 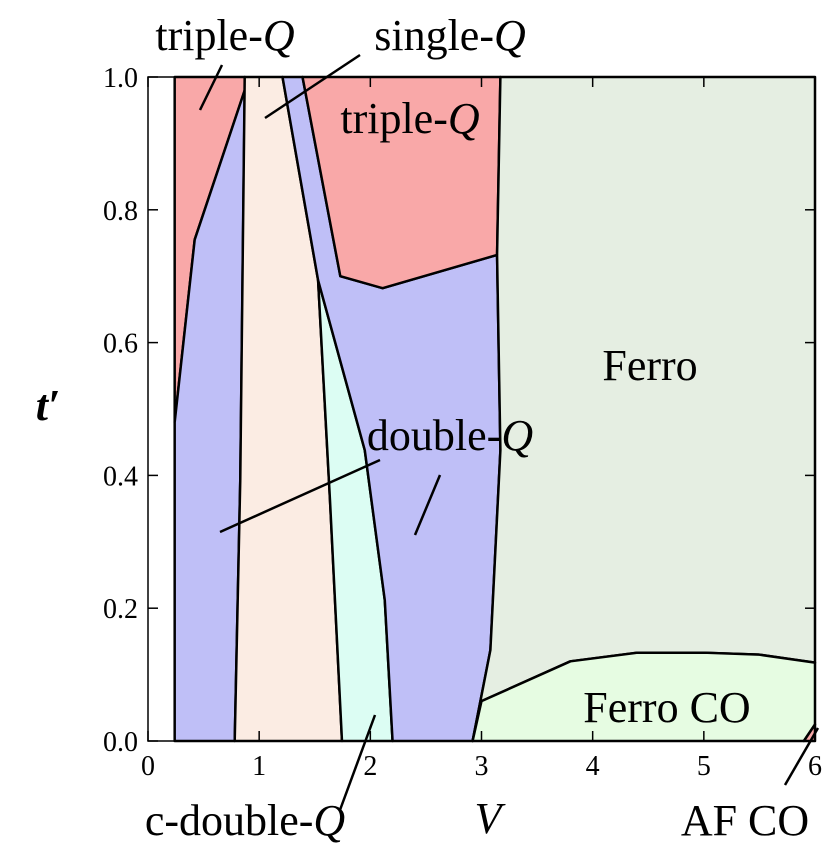 I want to click on region-label: Ferro, so click(x=649, y=365).